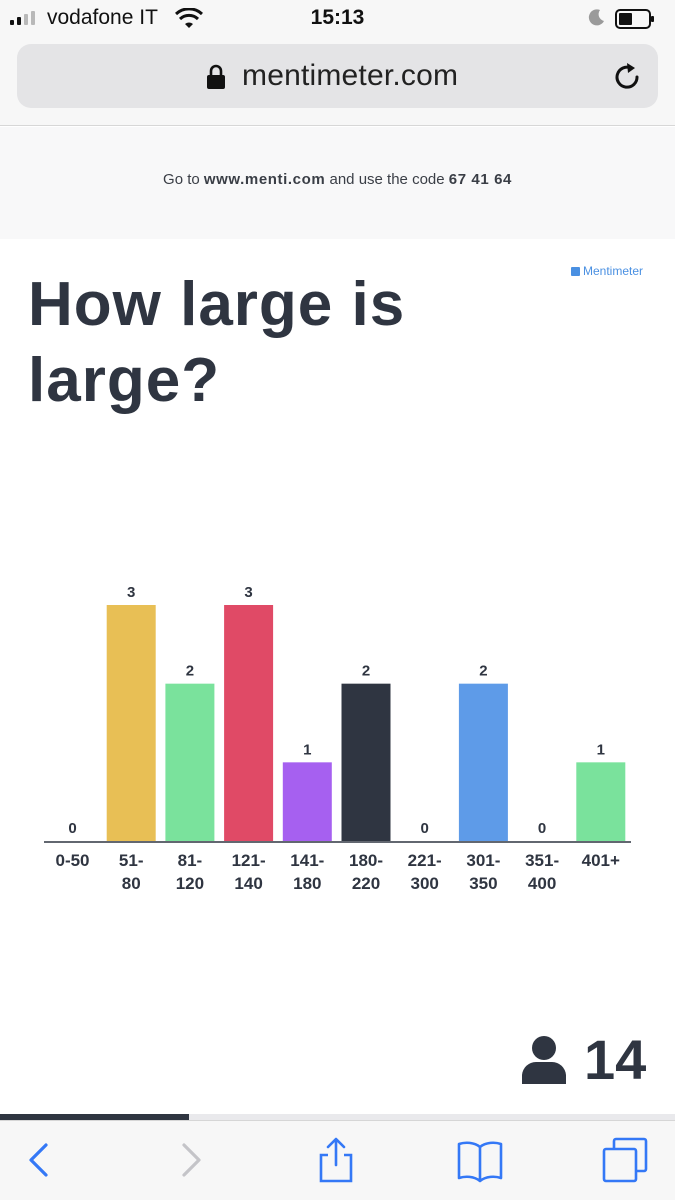 Image resolution: width=675 pixels, height=1200 pixels. I want to click on chart-category-label: 51-, so click(131, 860).